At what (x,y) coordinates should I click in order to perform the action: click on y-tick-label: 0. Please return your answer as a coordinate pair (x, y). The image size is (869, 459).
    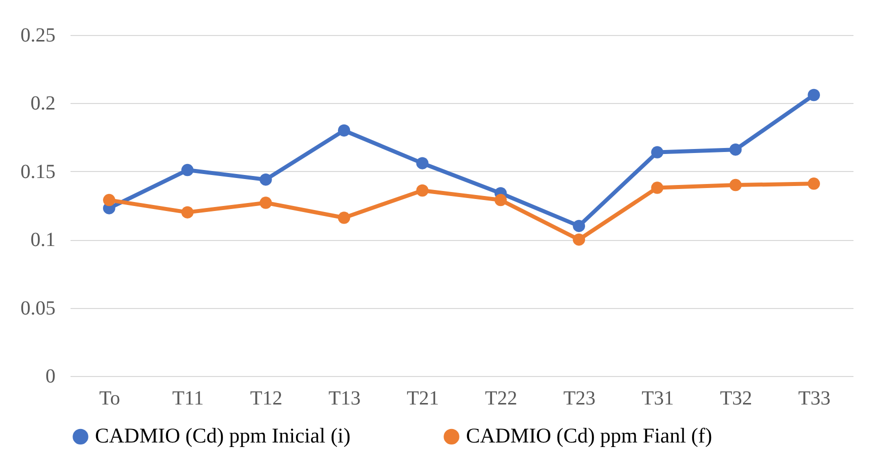
    Looking at the image, I should click on (51, 377).